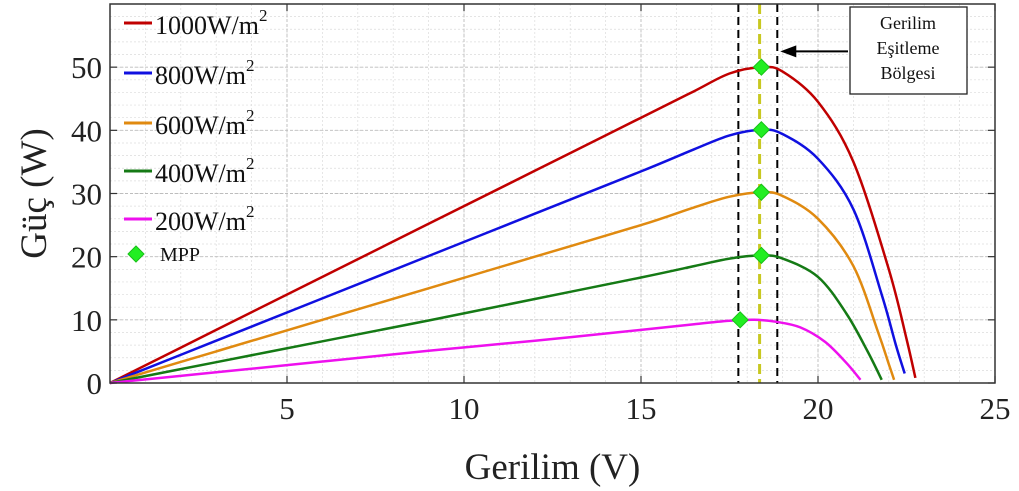  Describe the element at coordinates (464, 408) in the screenshot. I see `x-tick-label: 10` at that location.